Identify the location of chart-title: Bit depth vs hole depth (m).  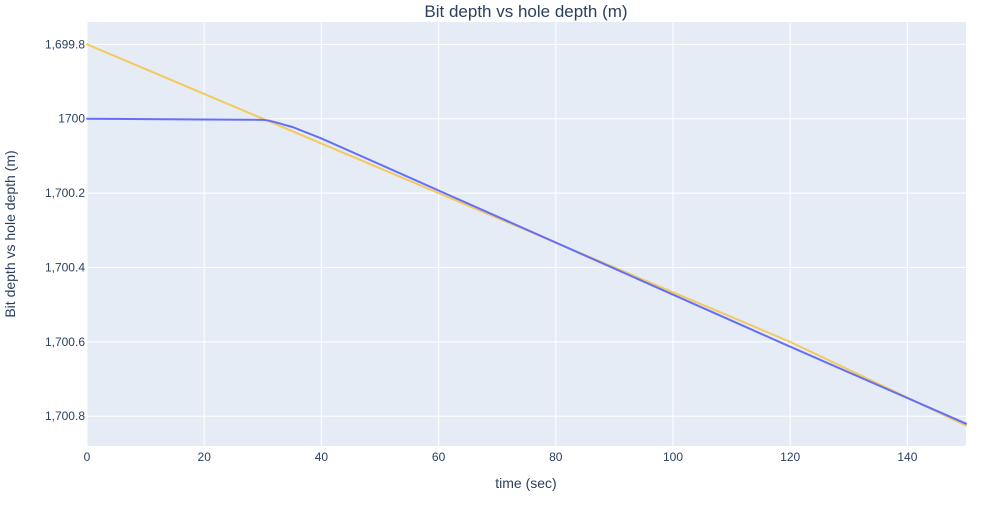
(525, 11).